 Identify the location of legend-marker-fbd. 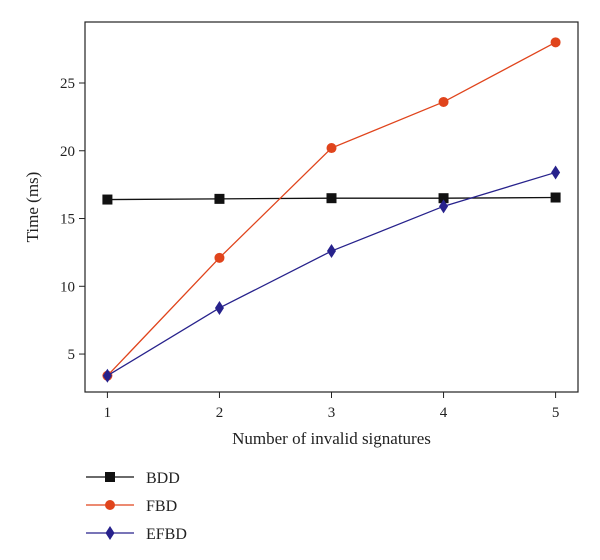
(110, 505).